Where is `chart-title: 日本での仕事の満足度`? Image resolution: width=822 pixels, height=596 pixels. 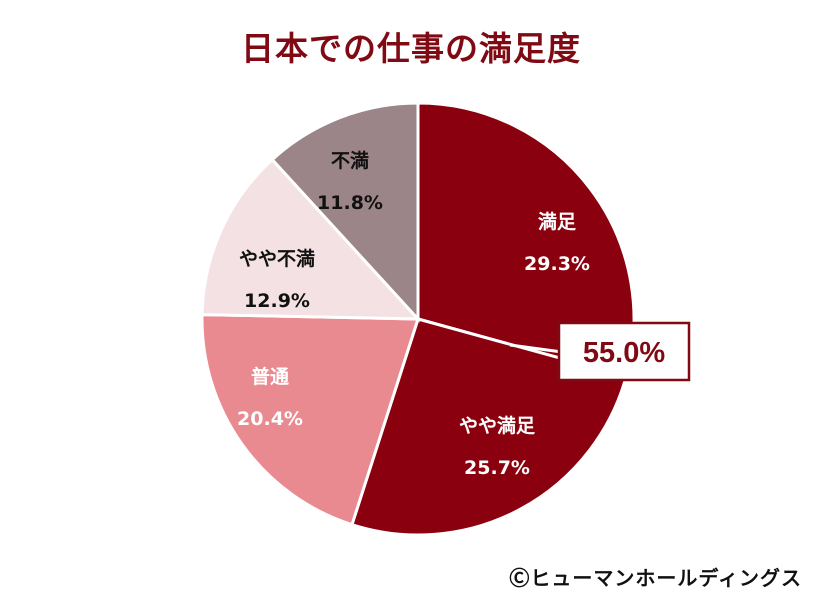 chart-title: 日本での仕事の満足度 is located at coordinates (411, 48).